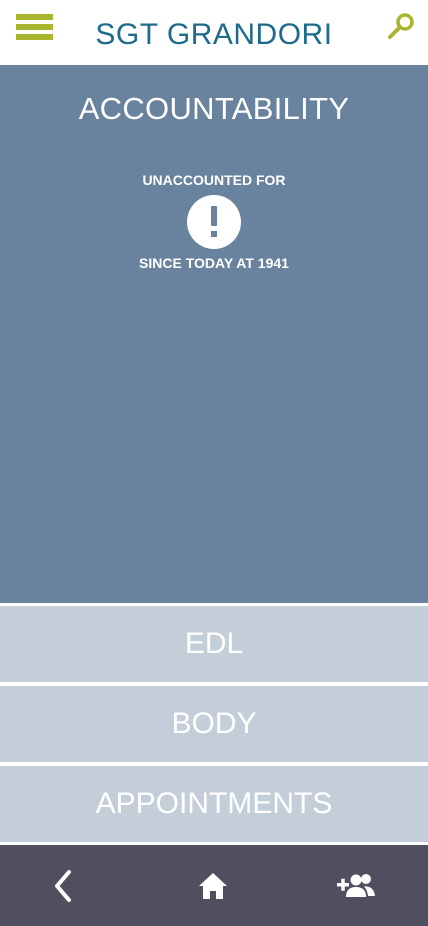 This screenshot has height=926, width=428. I want to click on bottom-nav, so click(214, 885).